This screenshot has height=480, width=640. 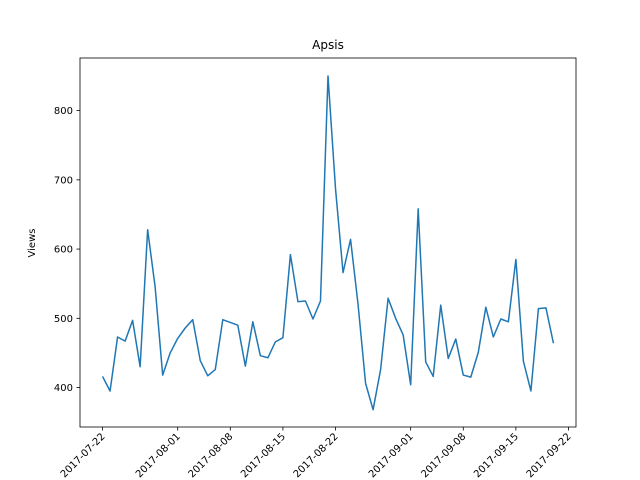 I want to click on chart-title: Apsis, so click(x=328, y=45).